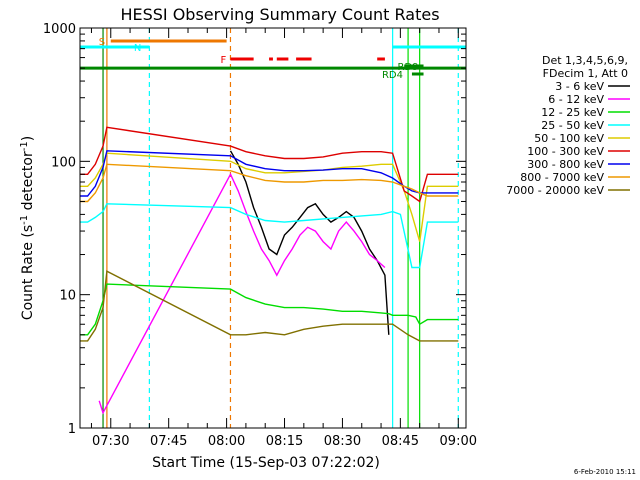 This screenshot has width=640, height=480. I want to click on footer-timestamp: 6-Feb-2010 15:11, so click(605, 472).